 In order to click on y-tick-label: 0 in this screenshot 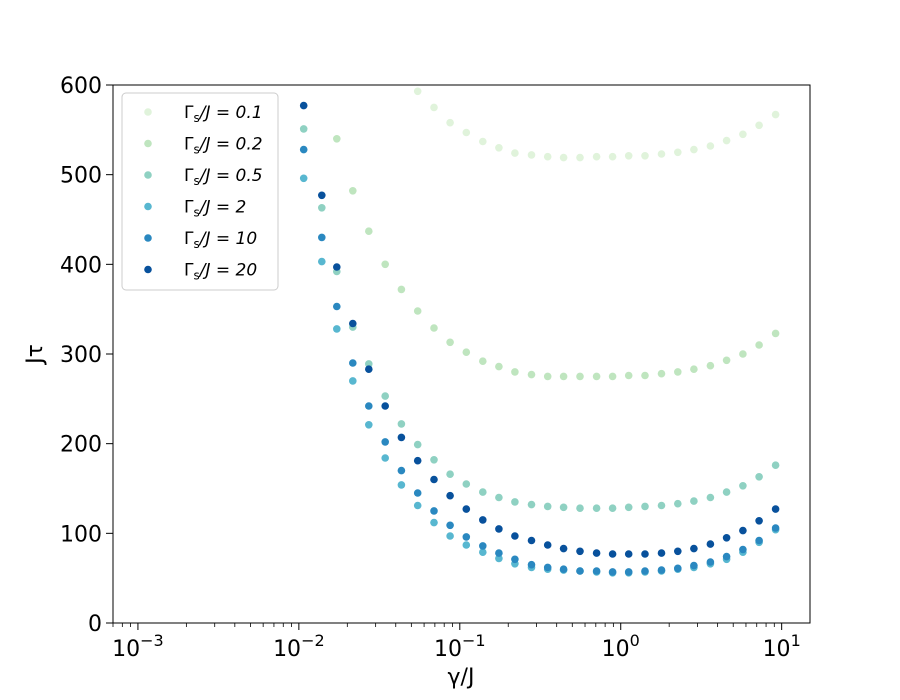, I will do `click(95, 624)`.